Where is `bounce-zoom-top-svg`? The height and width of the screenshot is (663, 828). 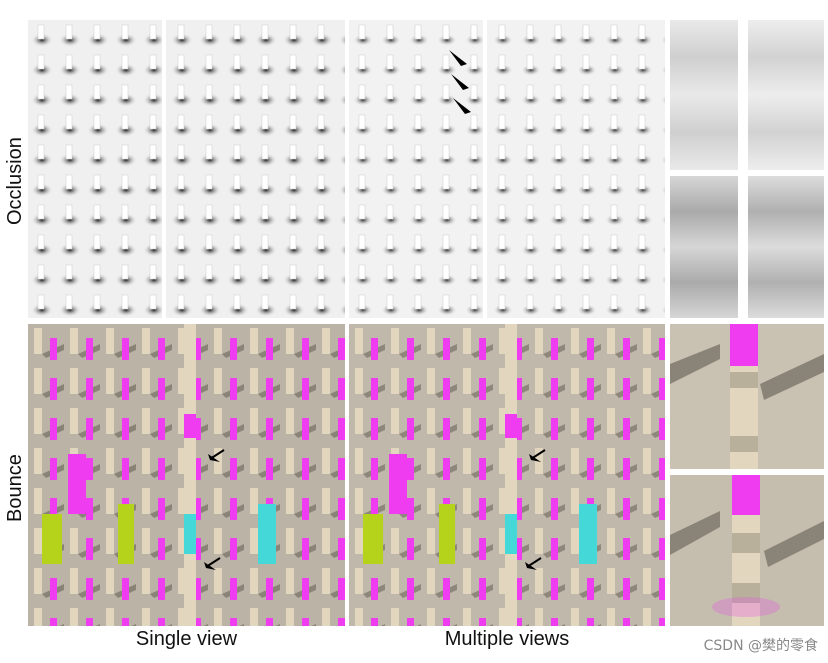
bounce-zoom-top-svg is located at coordinates (747, 396).